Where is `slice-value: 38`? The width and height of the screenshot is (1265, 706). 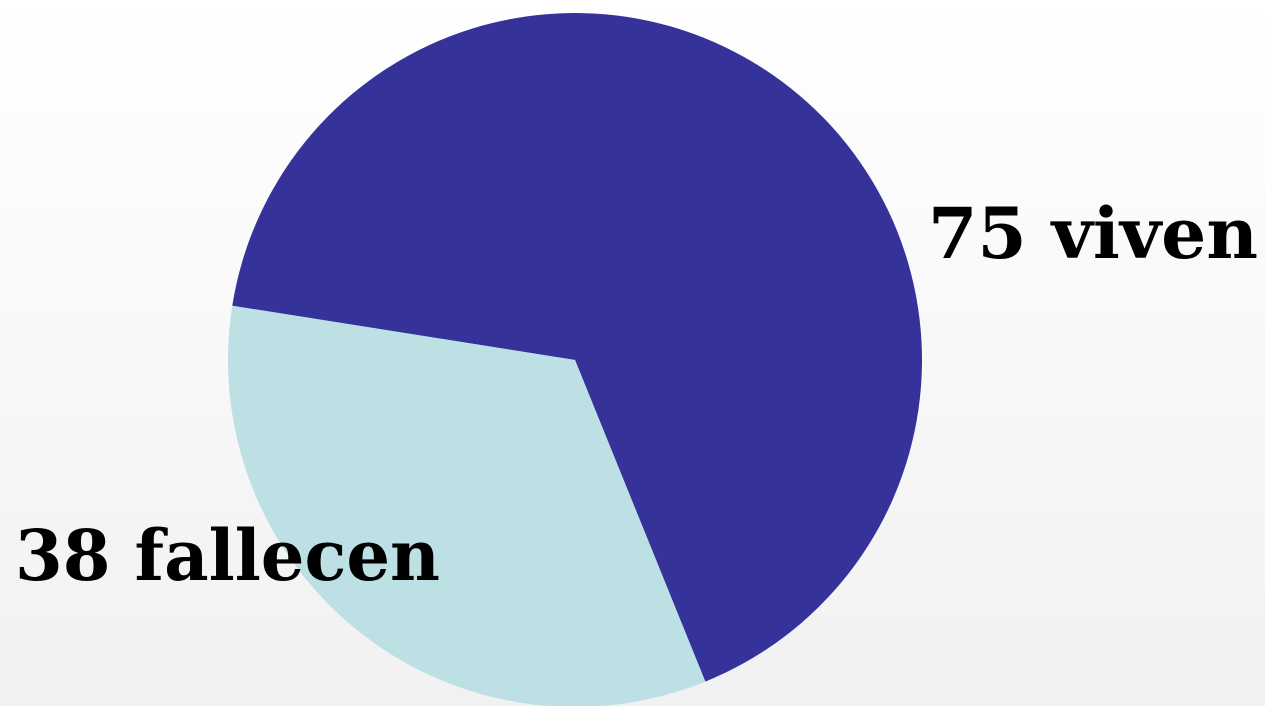
slice-value: 38 is located at coordinates (63, 555).